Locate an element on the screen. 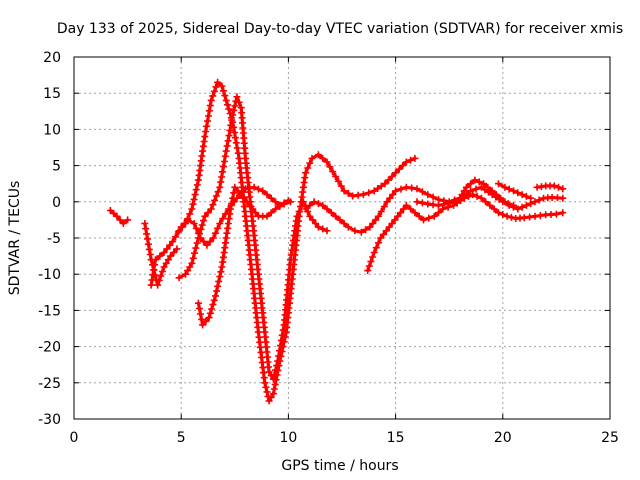  x-tick-label: 15 is located at coordinates (396, 438).